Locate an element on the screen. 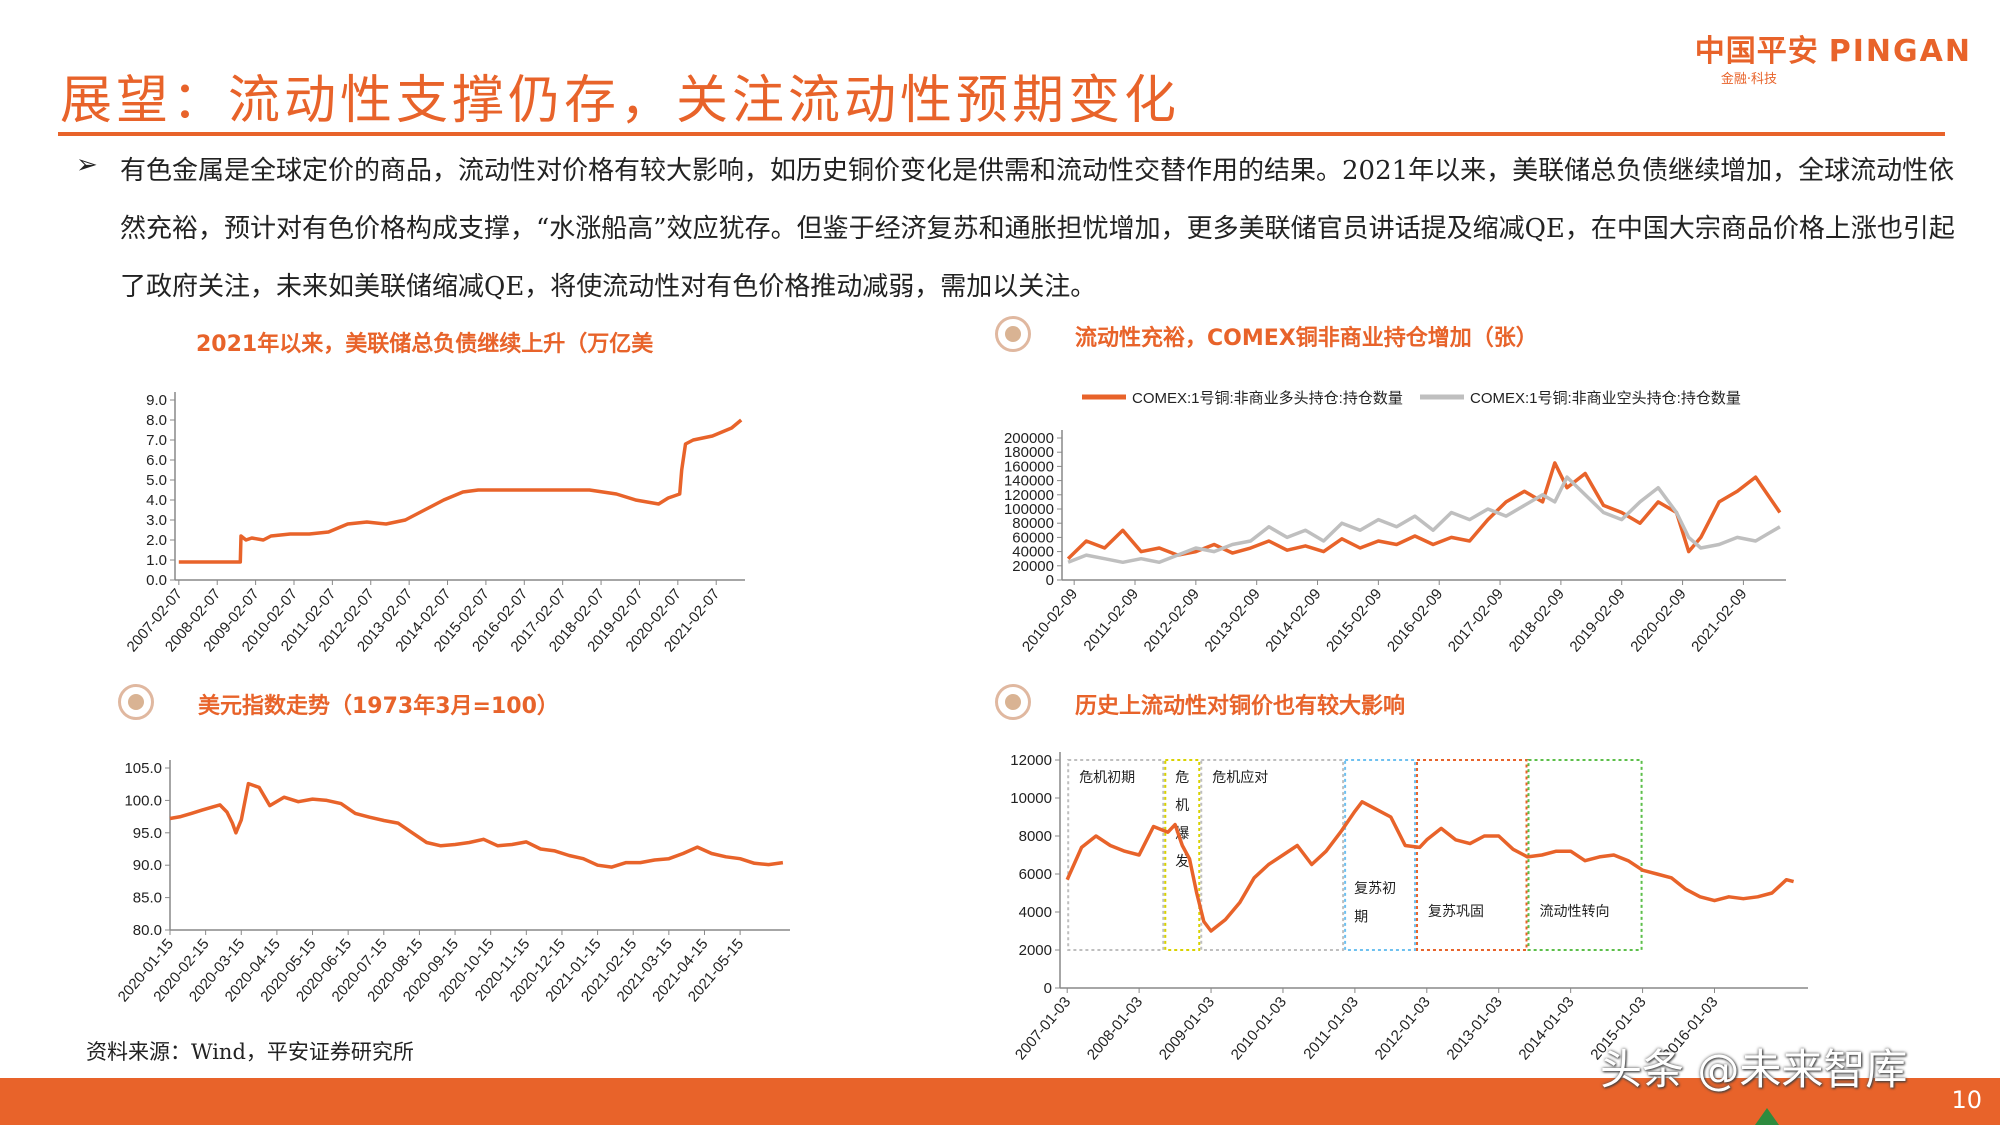 Image resolution: width=2000 pixels, height=1125 pixels. logo-chinese: 中国平安 is located at coordinates (1756, 51).